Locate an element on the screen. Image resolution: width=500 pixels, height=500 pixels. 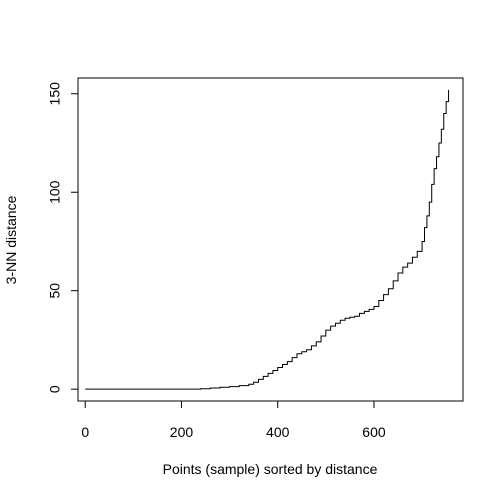
y-axis-title: 3-NN distance is located at coordinates (11, 239).